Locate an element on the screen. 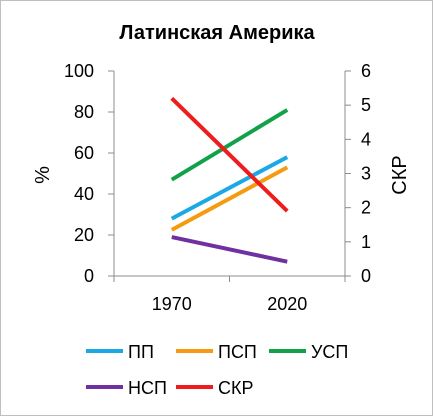 The width and height of the screenshot is (433, 420). right-axis-ticks: 0 1 2 3 4 5 6 is located at coordinates (358, 173).